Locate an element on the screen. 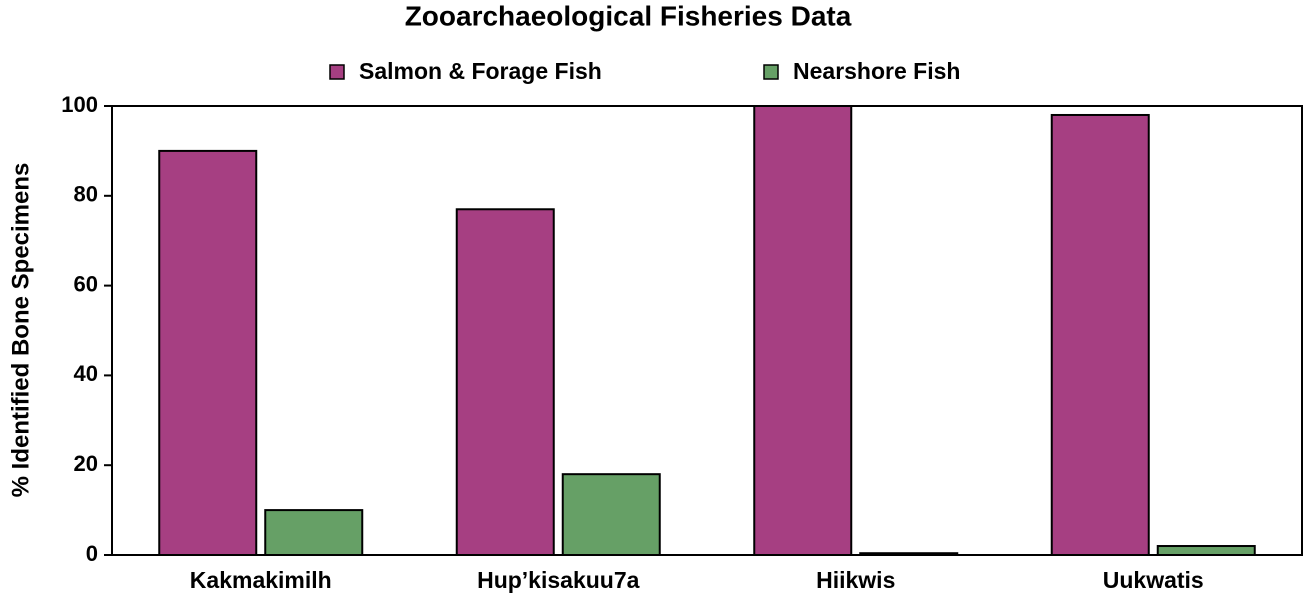 This screenshot has height=608, width=1306. x-tick-label: Hup’kisakuu7a is located at coordinates (558, 580).